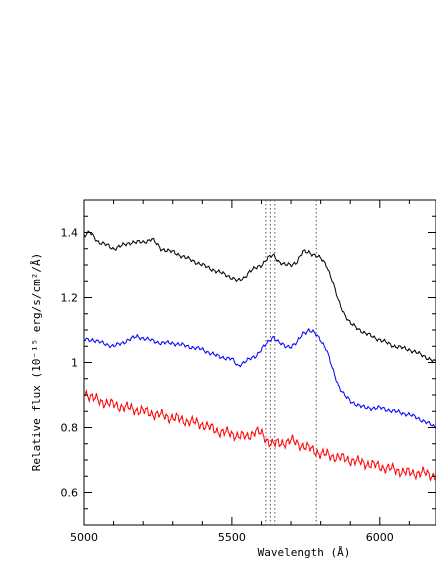  Describe the element at coordinates (304, 552) in the screenshot. I see `x-axis-label: Wavelength (Å)` at that location.